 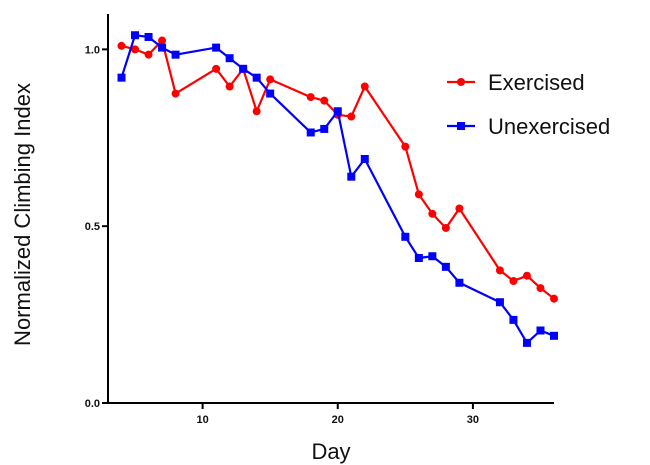 What do you see at coordinates (528, 104) in the screenshot?
I see `legend: Exercised Unexercised` at bounding box center [528, 104].